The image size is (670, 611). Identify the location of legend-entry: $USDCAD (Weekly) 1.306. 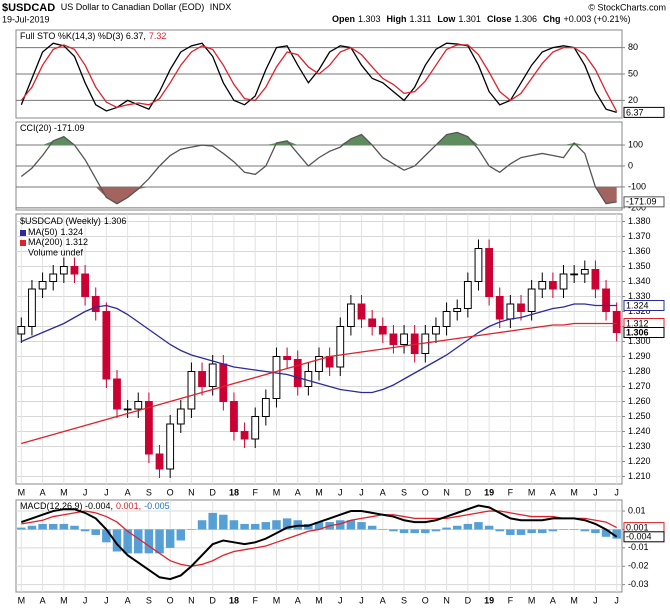
(73, 221).